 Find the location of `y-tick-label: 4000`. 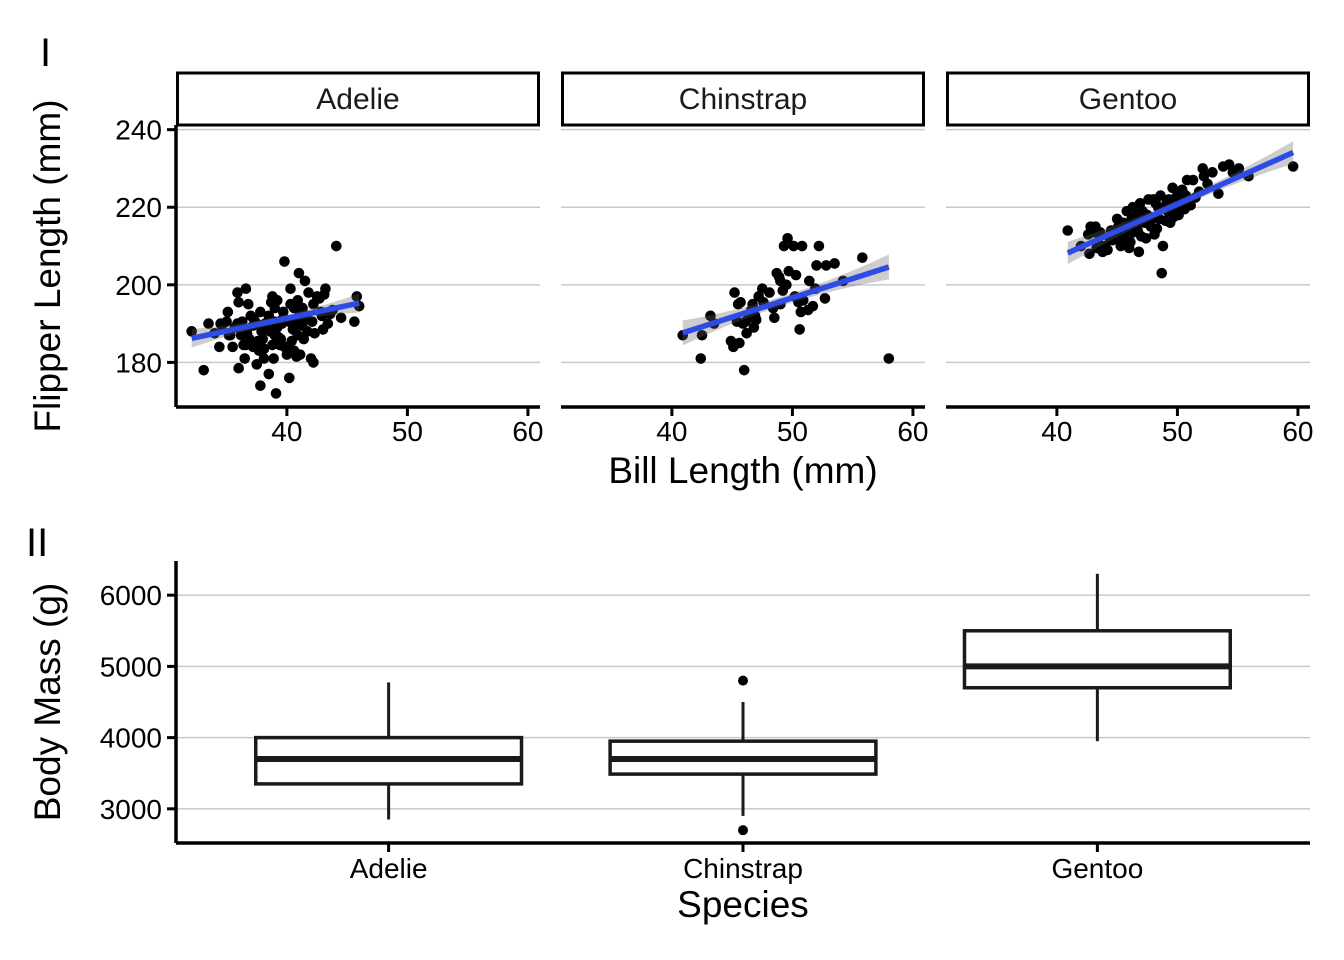

y-tick-label: 4000 is located at coordinates (131, 738).